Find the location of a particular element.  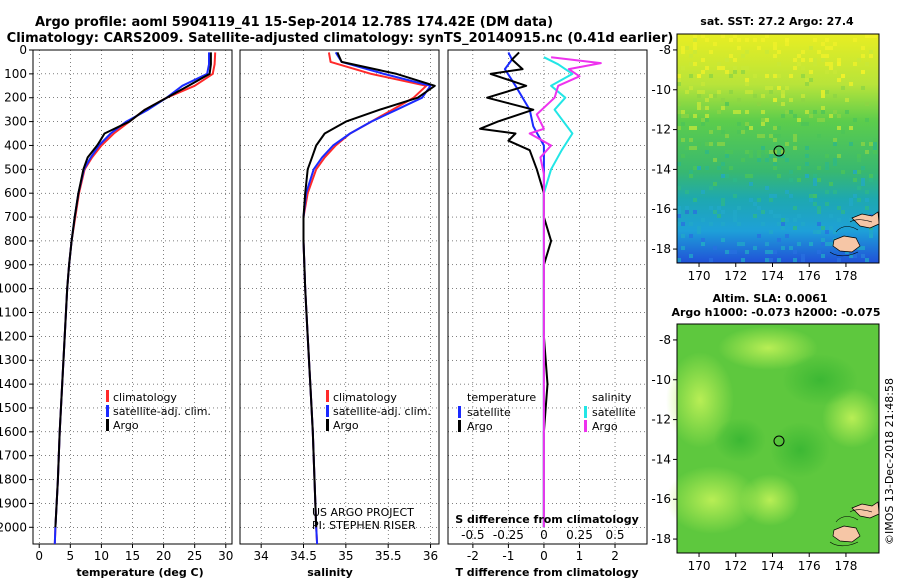

depth-tick-label: 700 is located at coordinates (15, 217).